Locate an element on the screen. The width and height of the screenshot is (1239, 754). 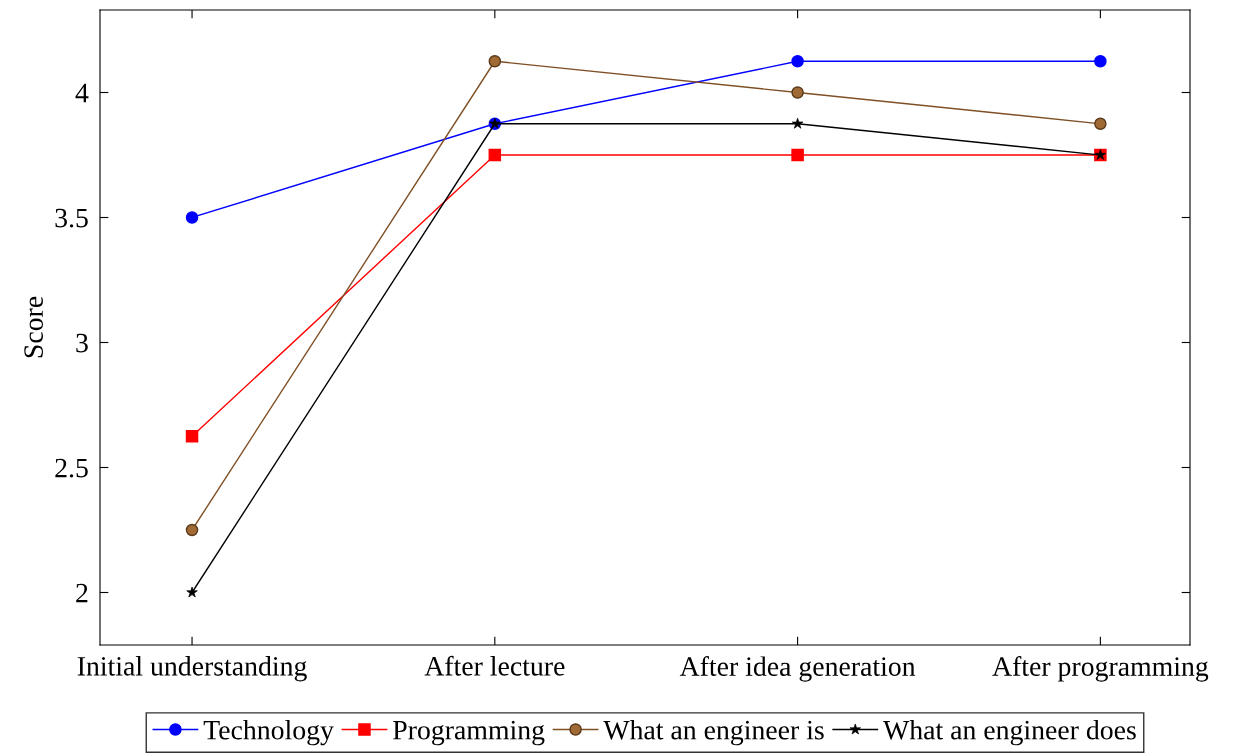
y-axis-title: Score is located at coordinates (33, 327).